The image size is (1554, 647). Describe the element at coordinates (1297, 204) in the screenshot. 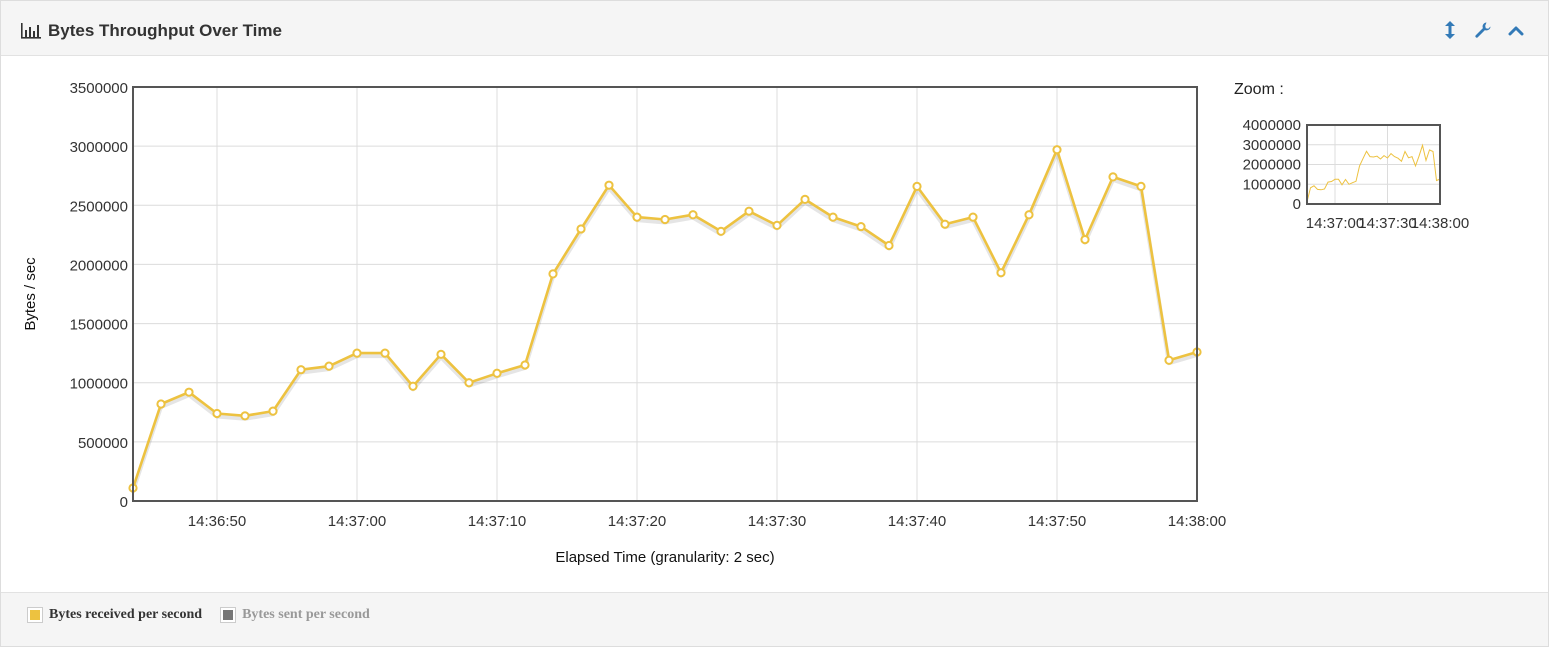

I see `zoom-y-tick-label: 0` at that location.